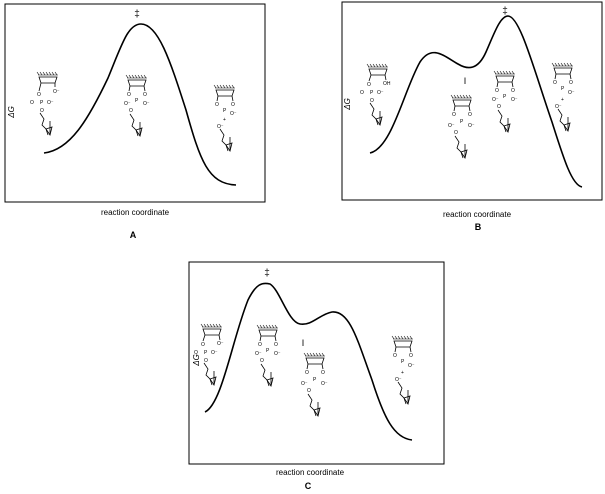  I want to click on panel-c-energy-curve, so click(308, 361).